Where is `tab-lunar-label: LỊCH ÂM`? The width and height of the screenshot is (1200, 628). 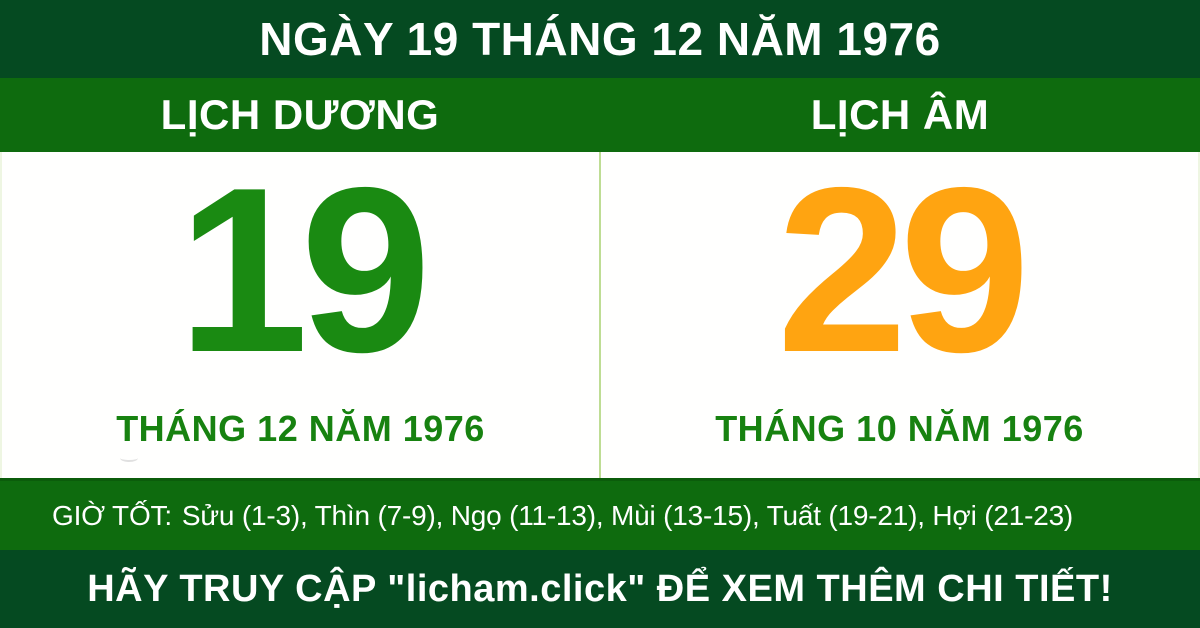 tab-lunar-label: LỊCH ÂM is located at coordinates (900, 114).